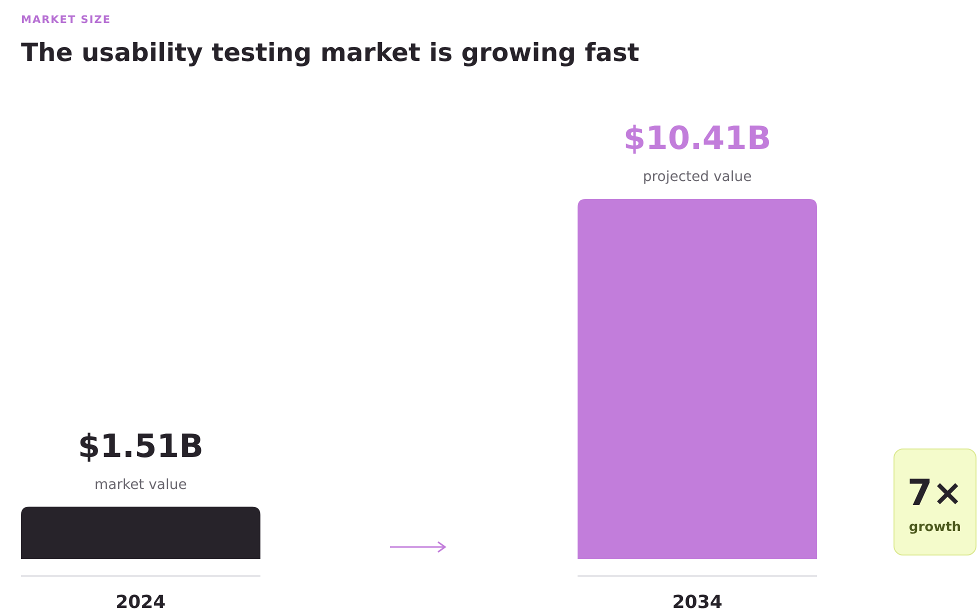 This screenshot has height=609, width=980. I want to click on annotation: growth, so click(935, 527).